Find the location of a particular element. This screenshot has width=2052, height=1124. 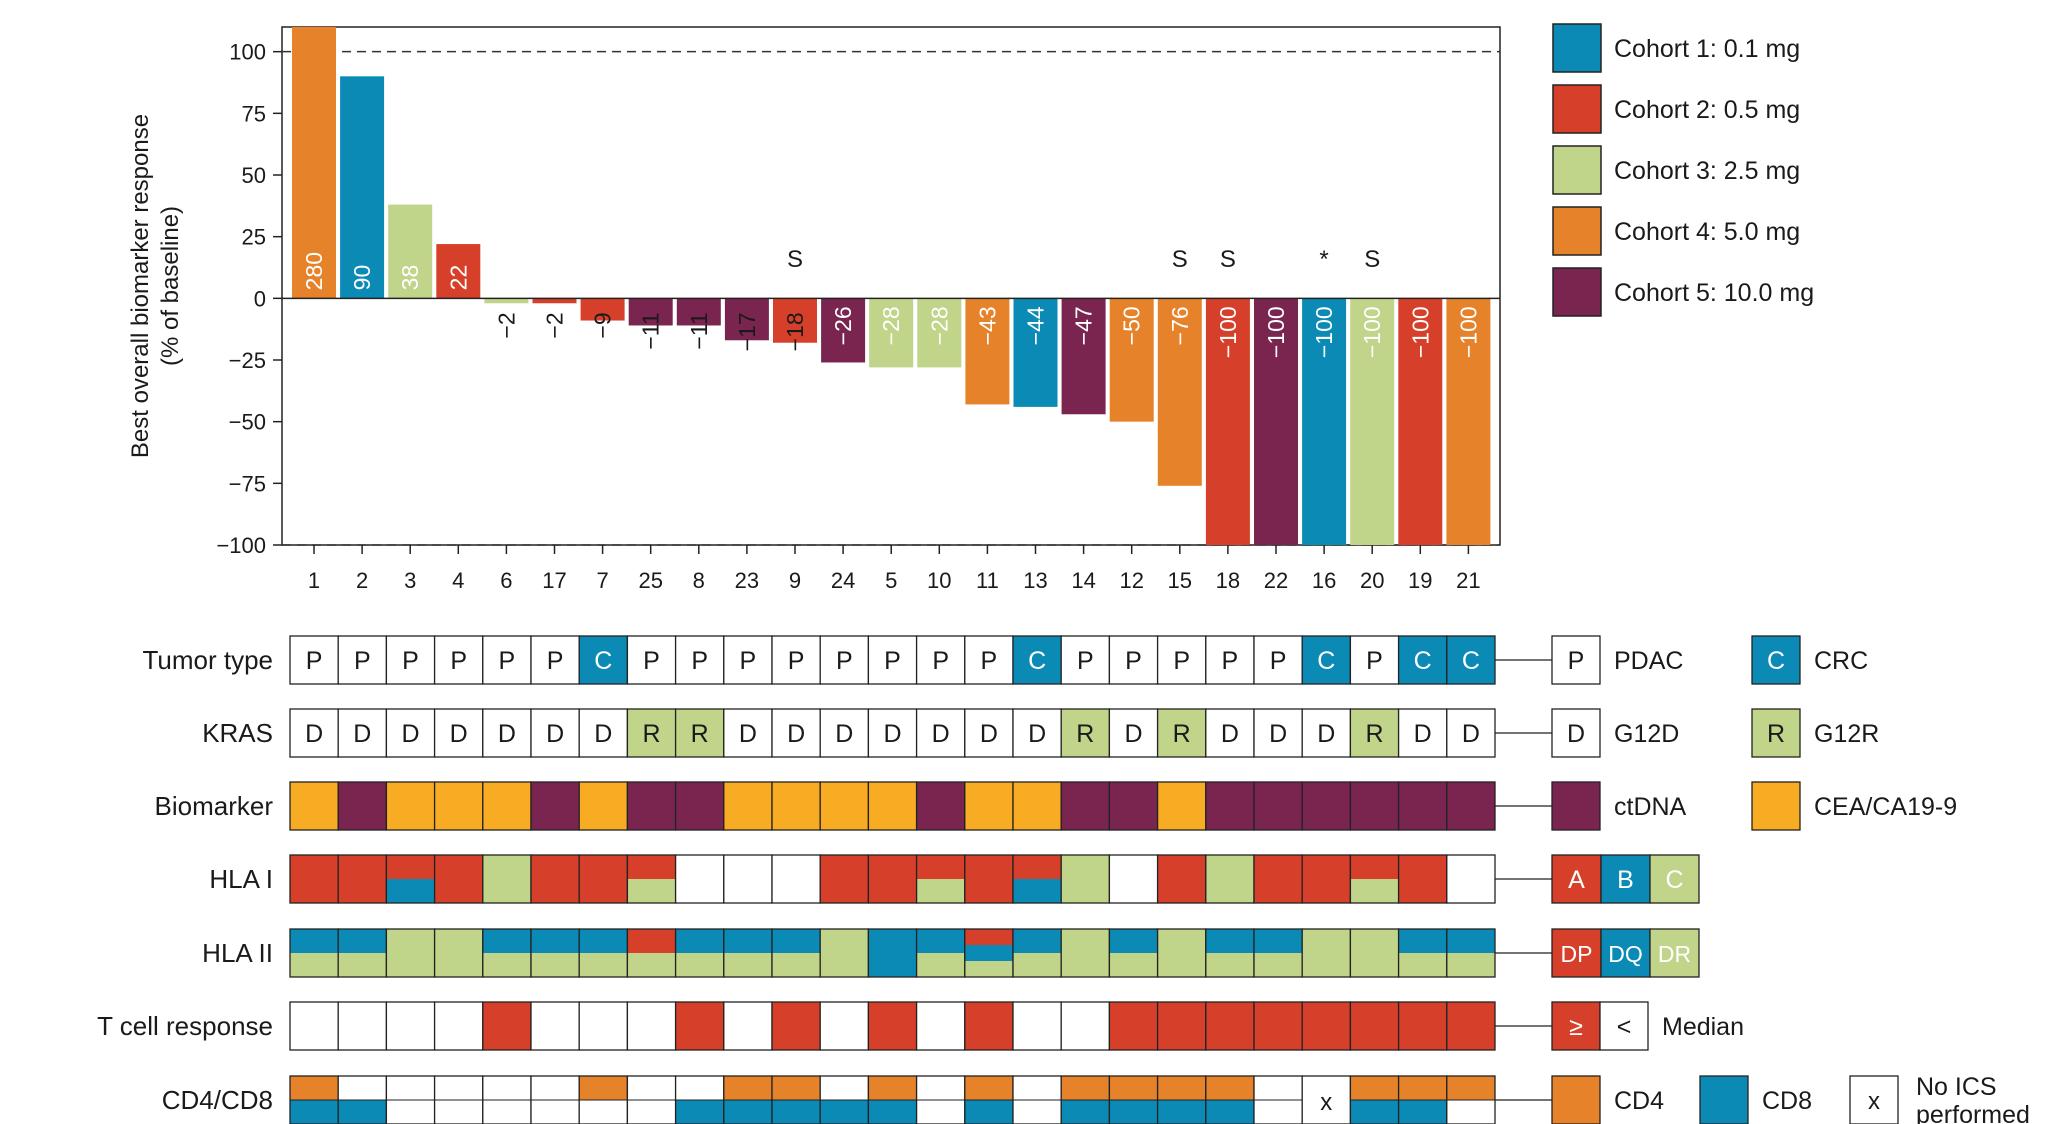

x-tick-label: 22 is located at coordinates (1276, 580).